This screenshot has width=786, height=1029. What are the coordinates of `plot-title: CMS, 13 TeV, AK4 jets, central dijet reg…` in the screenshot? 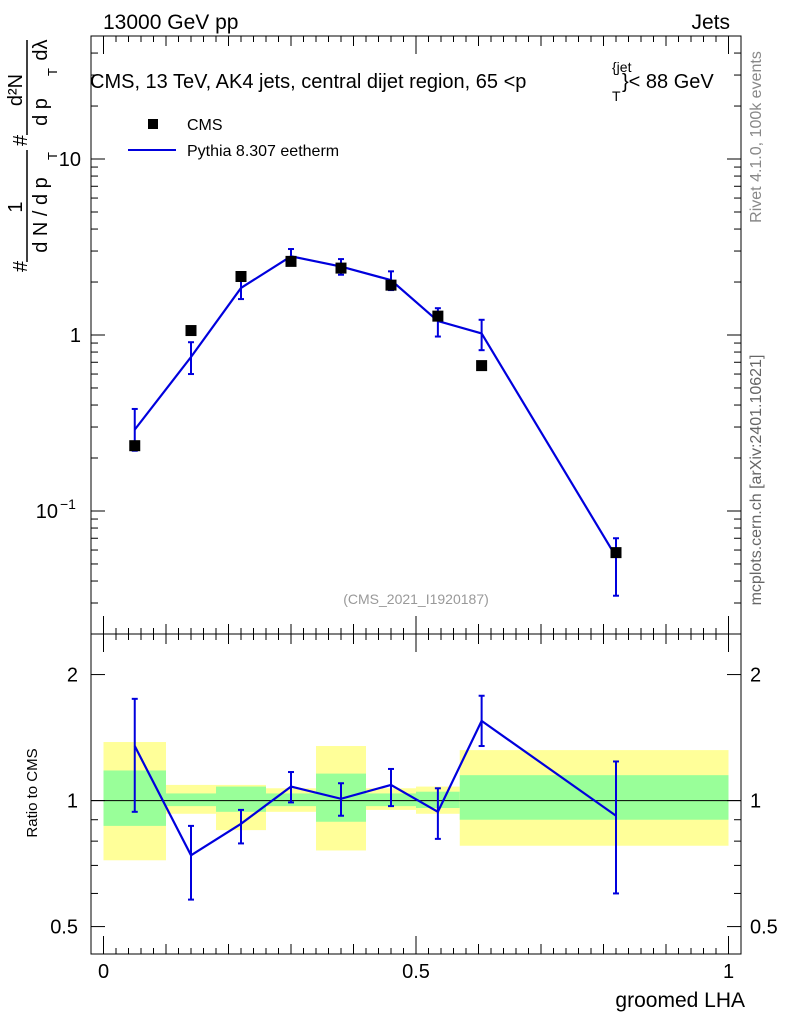 It's located at (402, 81).